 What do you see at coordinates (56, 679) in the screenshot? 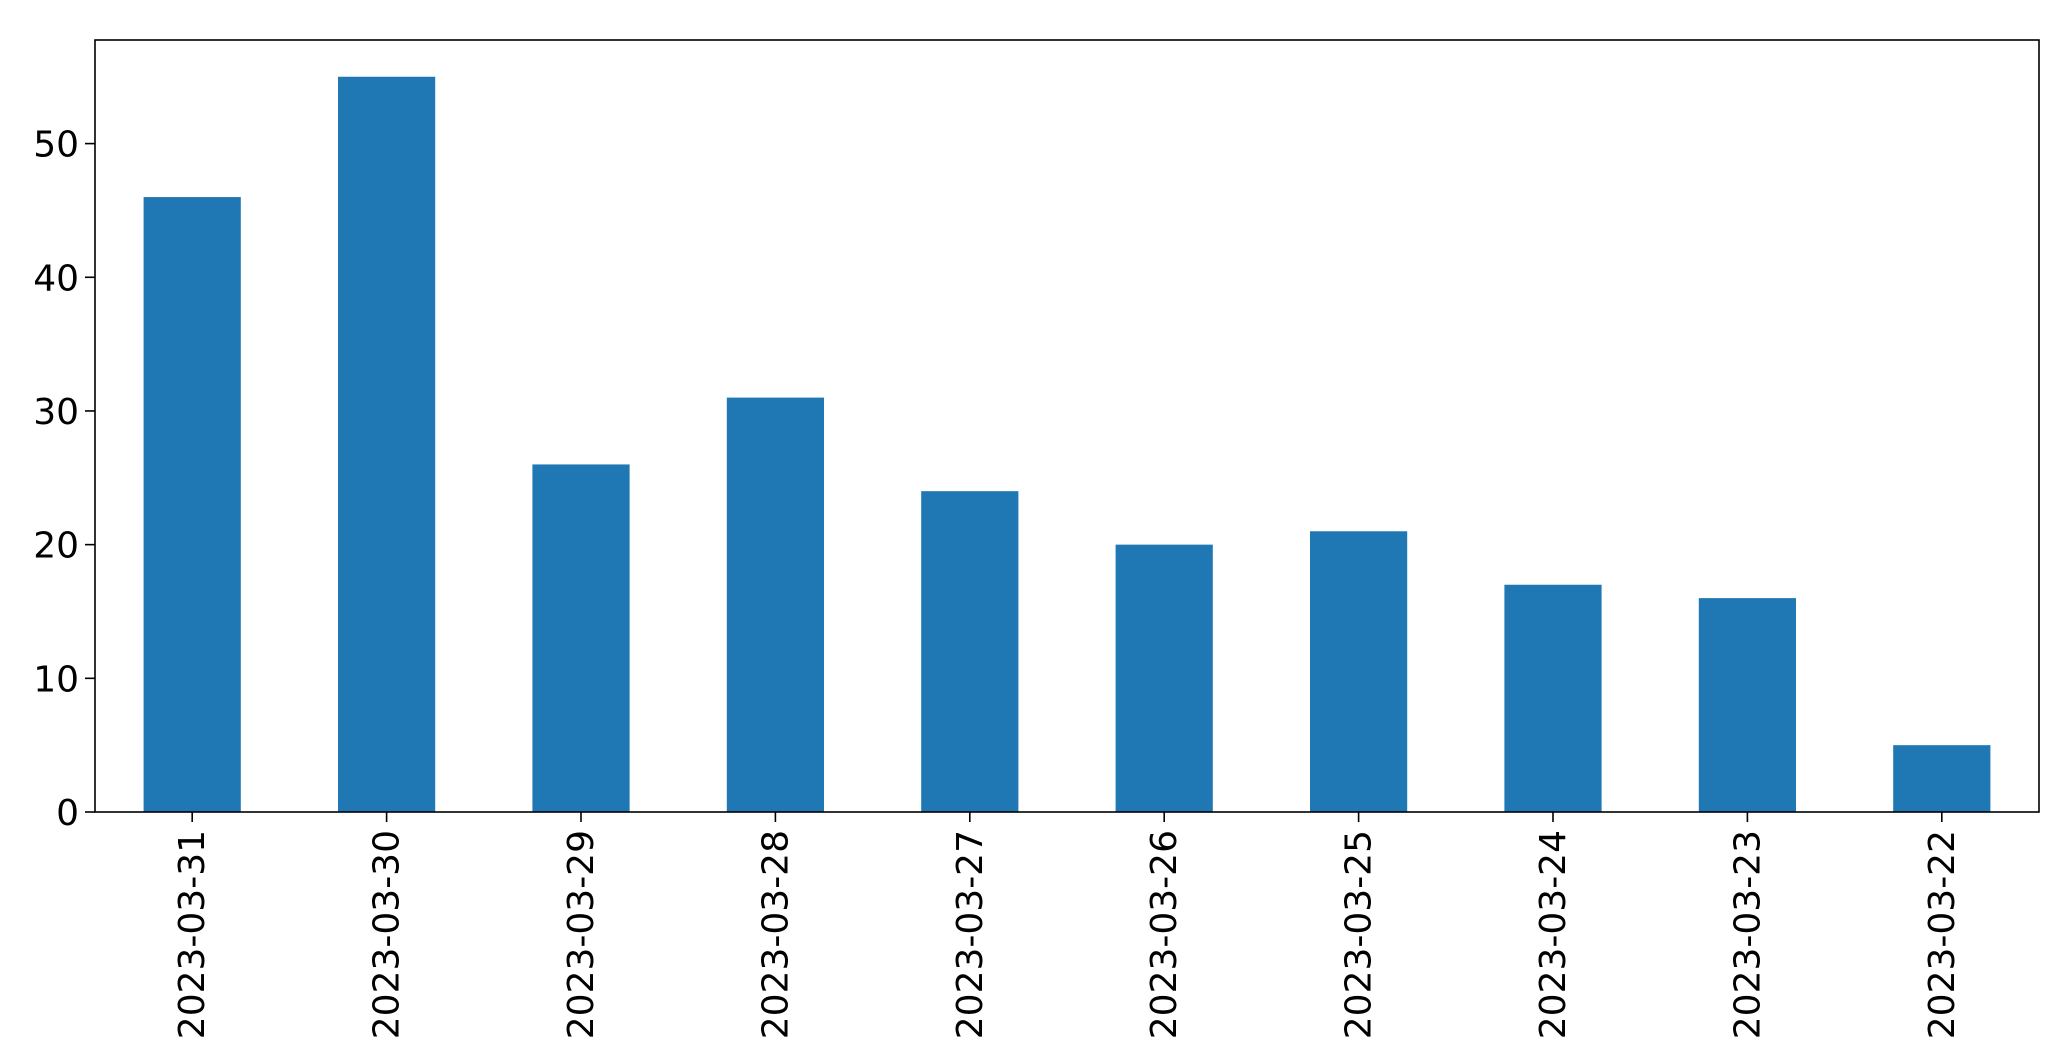
I see `y-tick-label: 10` at bounding box center [56, 679].